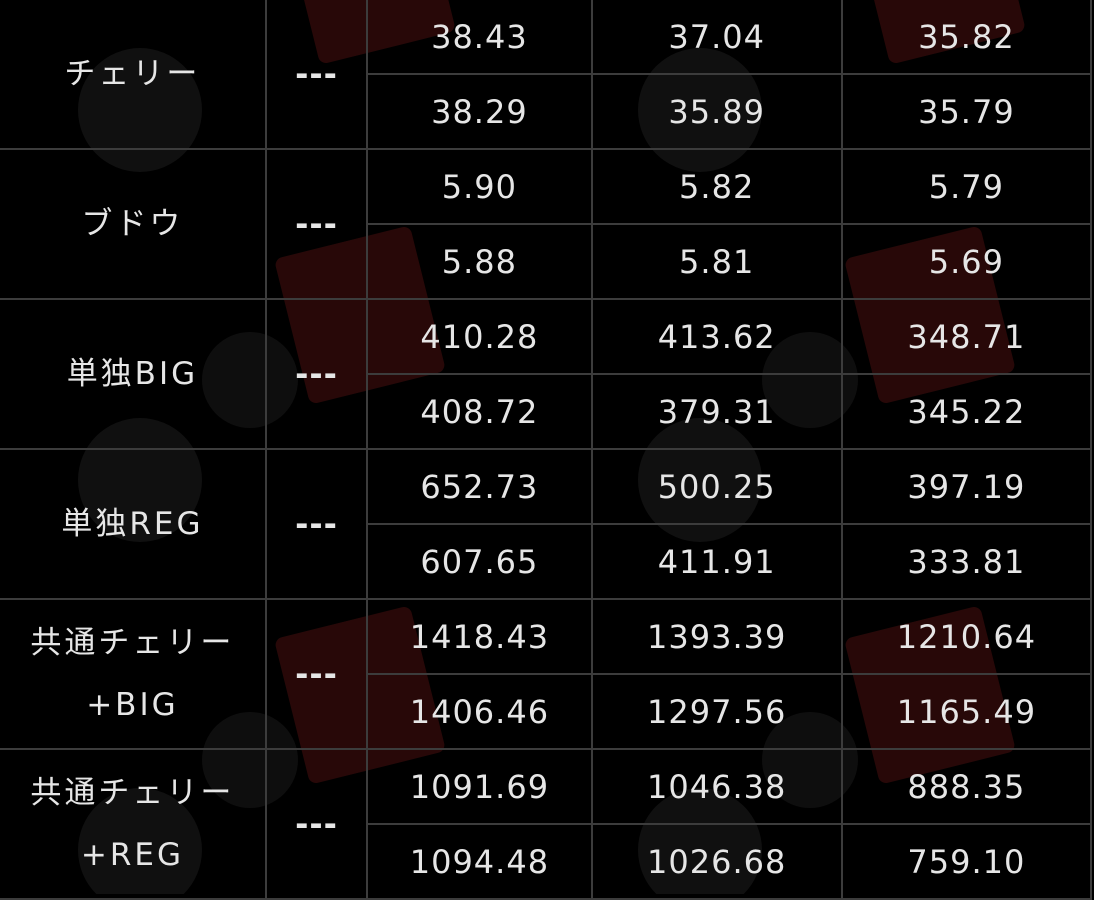 The width and height of the screenshot is (1094, 900). Describe the element at coordinates (479, 261) in the screenshot. I see `table-cell: 5.88` at that location.